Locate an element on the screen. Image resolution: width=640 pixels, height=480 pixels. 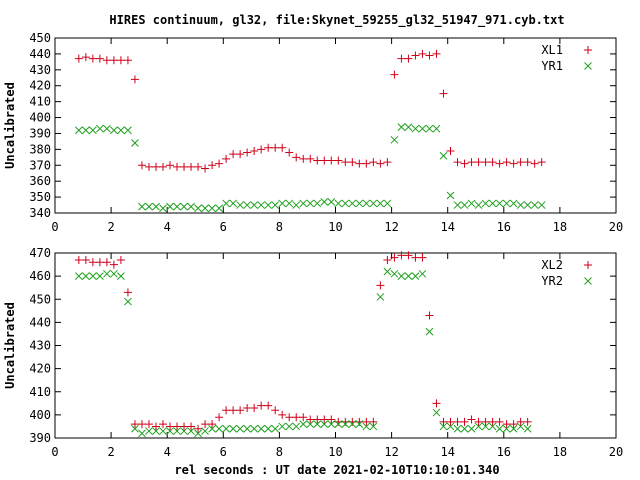
y-tick-label: 470 is located at coordinates (40, 253).